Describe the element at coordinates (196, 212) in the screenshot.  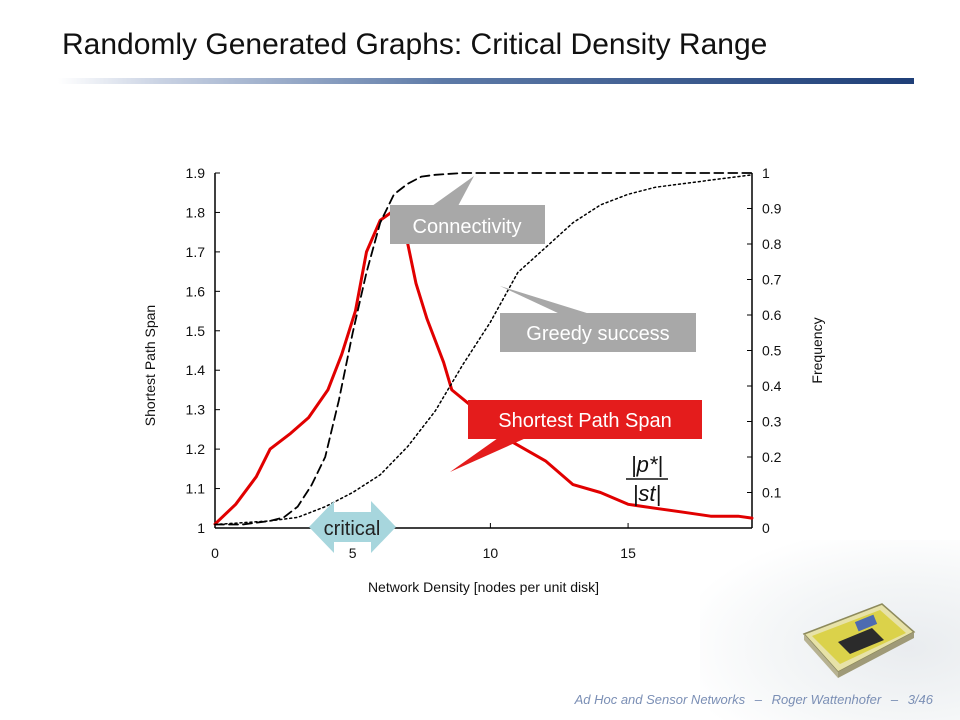
I see `y-tick-label: 1.8` at that location.